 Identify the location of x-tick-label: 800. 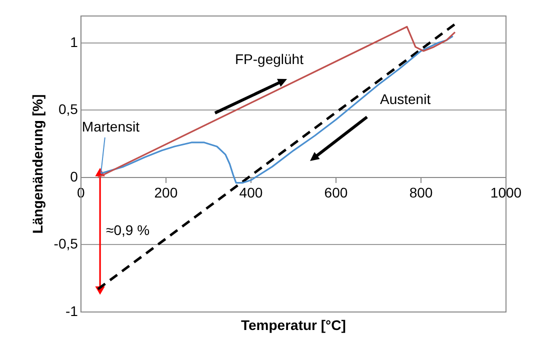
(421, 192).